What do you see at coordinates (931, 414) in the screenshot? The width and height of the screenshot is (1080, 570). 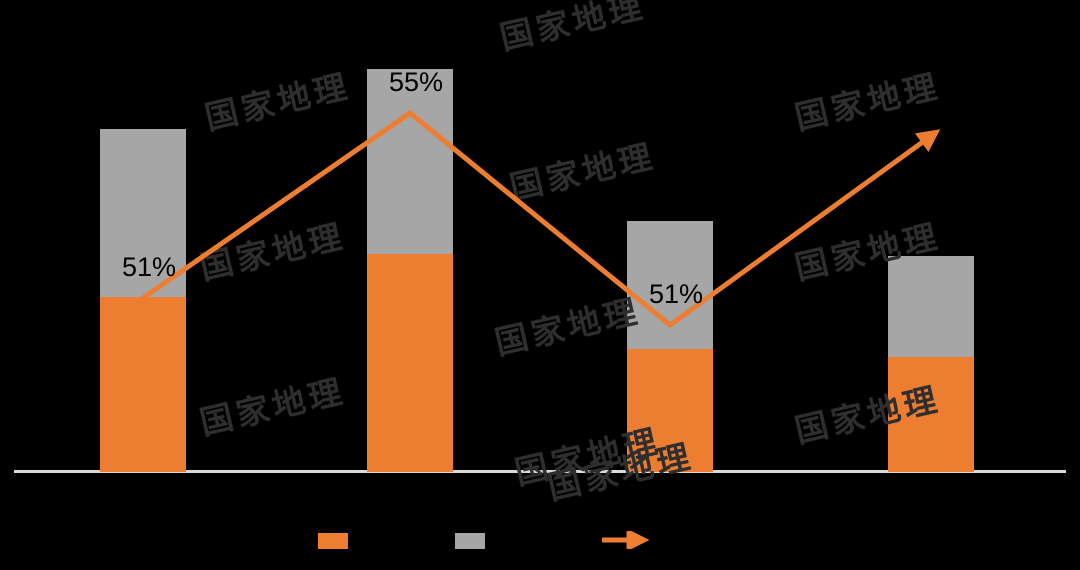 I see `bar-4-orange-bottom-segment` at bounding box center [931, 414].